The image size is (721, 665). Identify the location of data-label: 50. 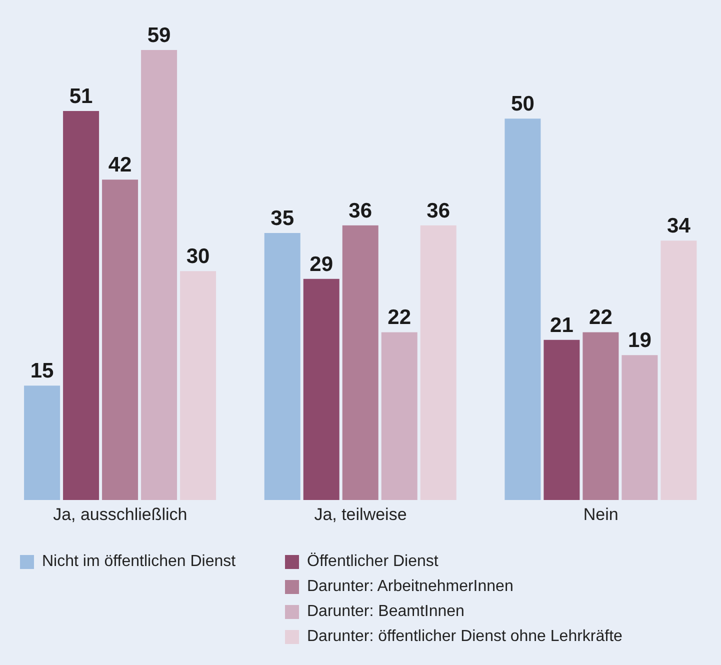
(522, 104).